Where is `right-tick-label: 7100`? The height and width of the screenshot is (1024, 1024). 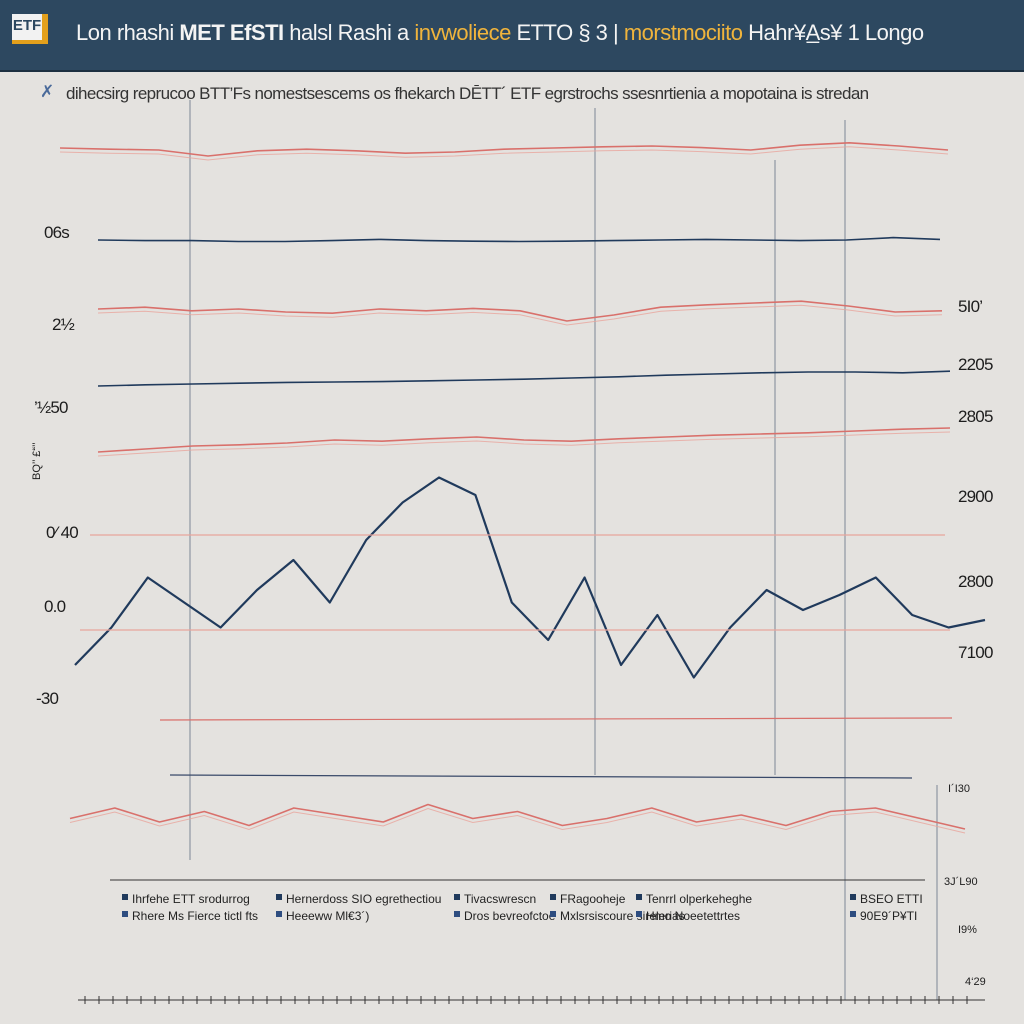
right-tick-label: 7100 is located at coordinates (975, 652).